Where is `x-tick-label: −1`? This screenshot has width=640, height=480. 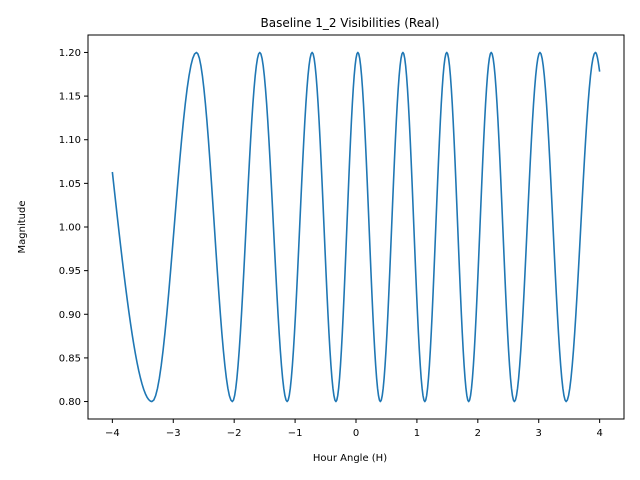 x-tick-label: −1 is located at coordinates (295, 433).